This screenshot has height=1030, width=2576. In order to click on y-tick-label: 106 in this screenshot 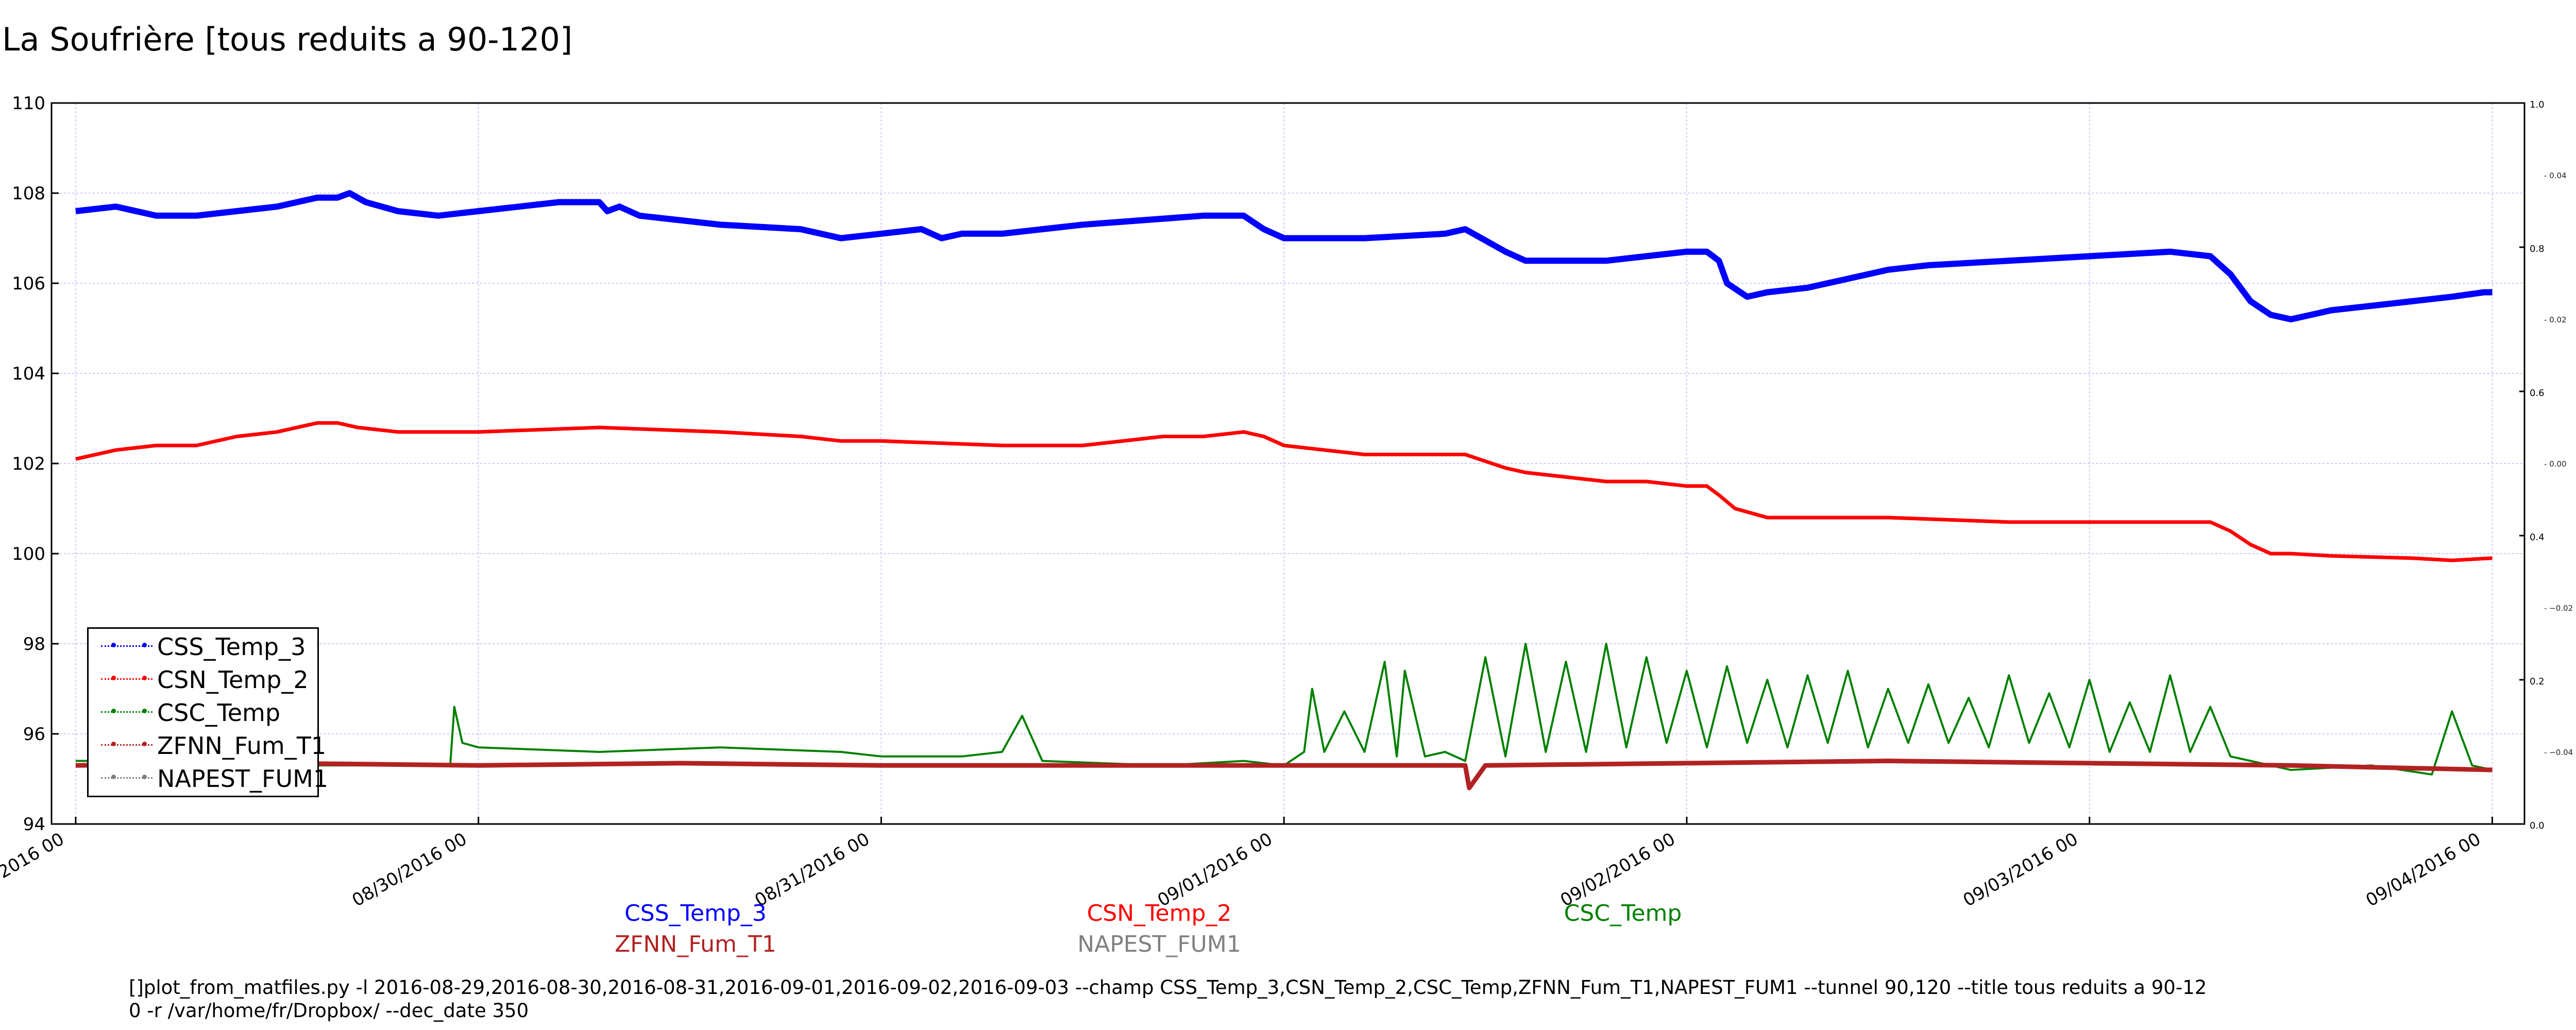, I will do `click(28, 283)`.